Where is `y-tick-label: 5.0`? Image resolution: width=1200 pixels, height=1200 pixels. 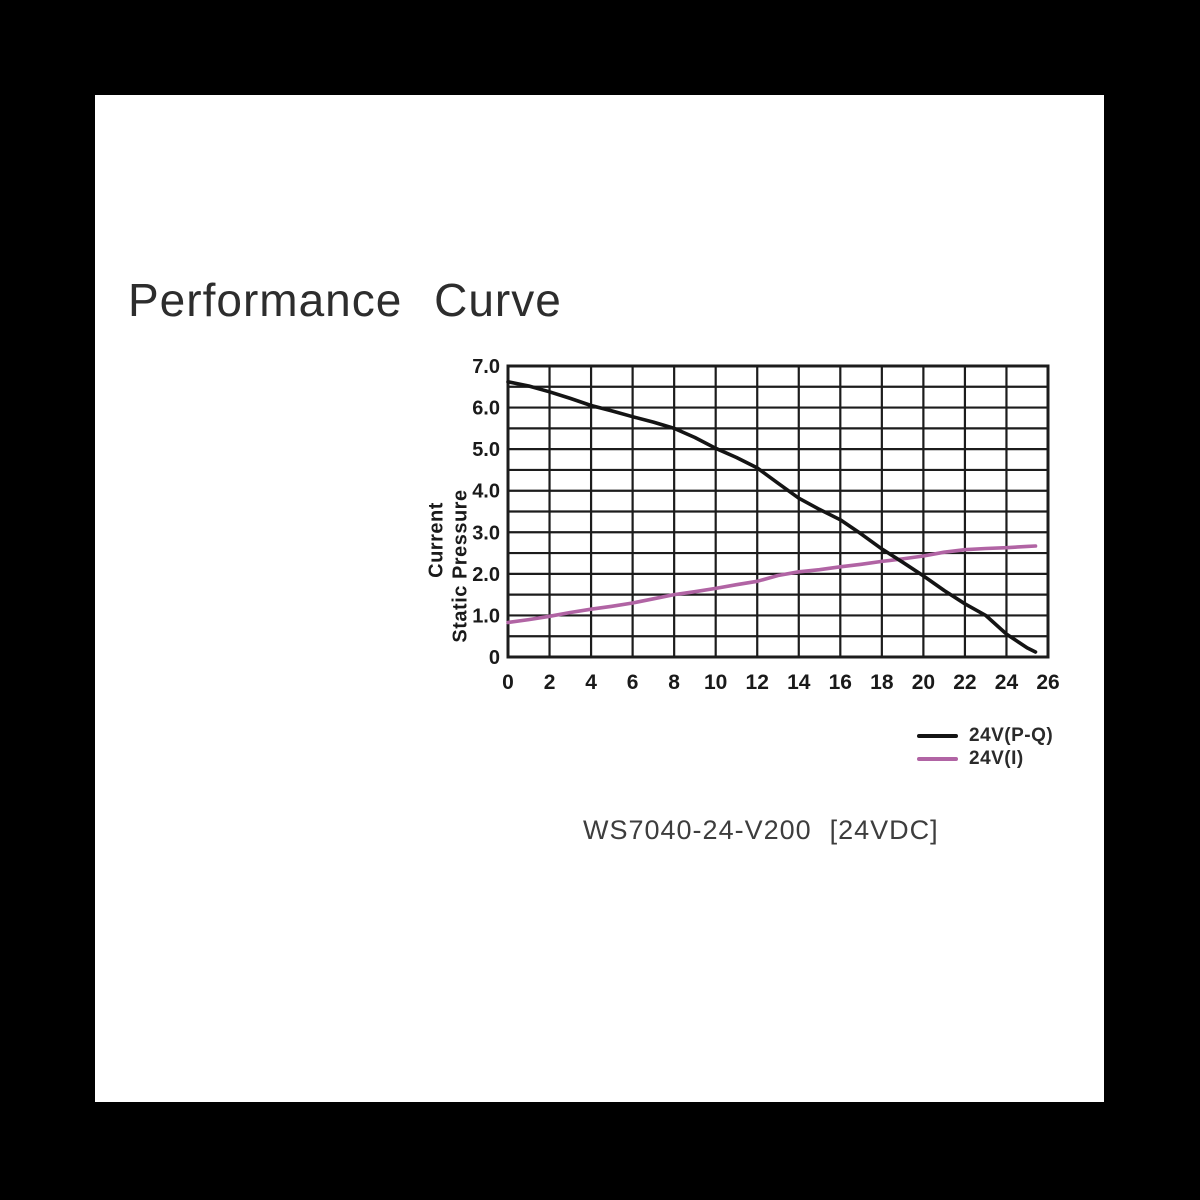
y-tick-label: 5.0 is located at coordinates (486, 450).